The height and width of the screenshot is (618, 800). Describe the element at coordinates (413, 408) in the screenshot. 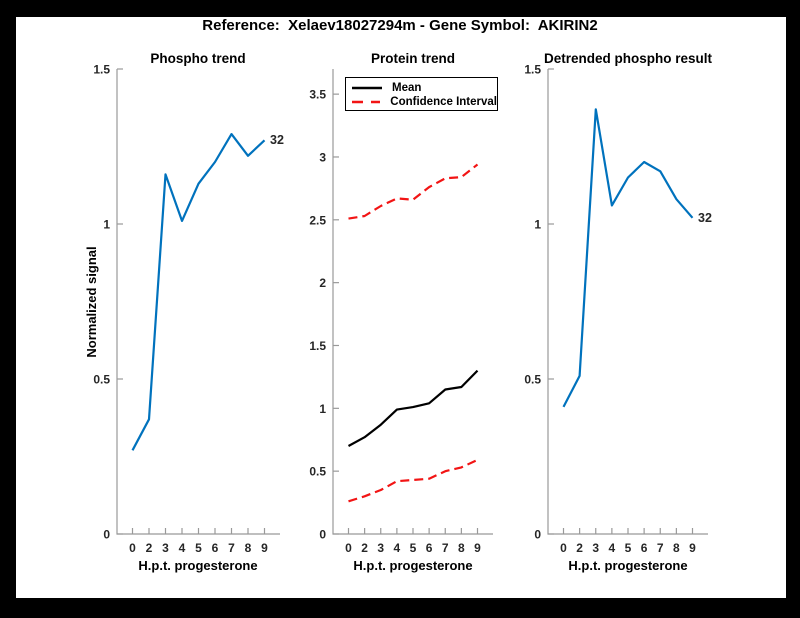

I see `series-line-mean` at that location.